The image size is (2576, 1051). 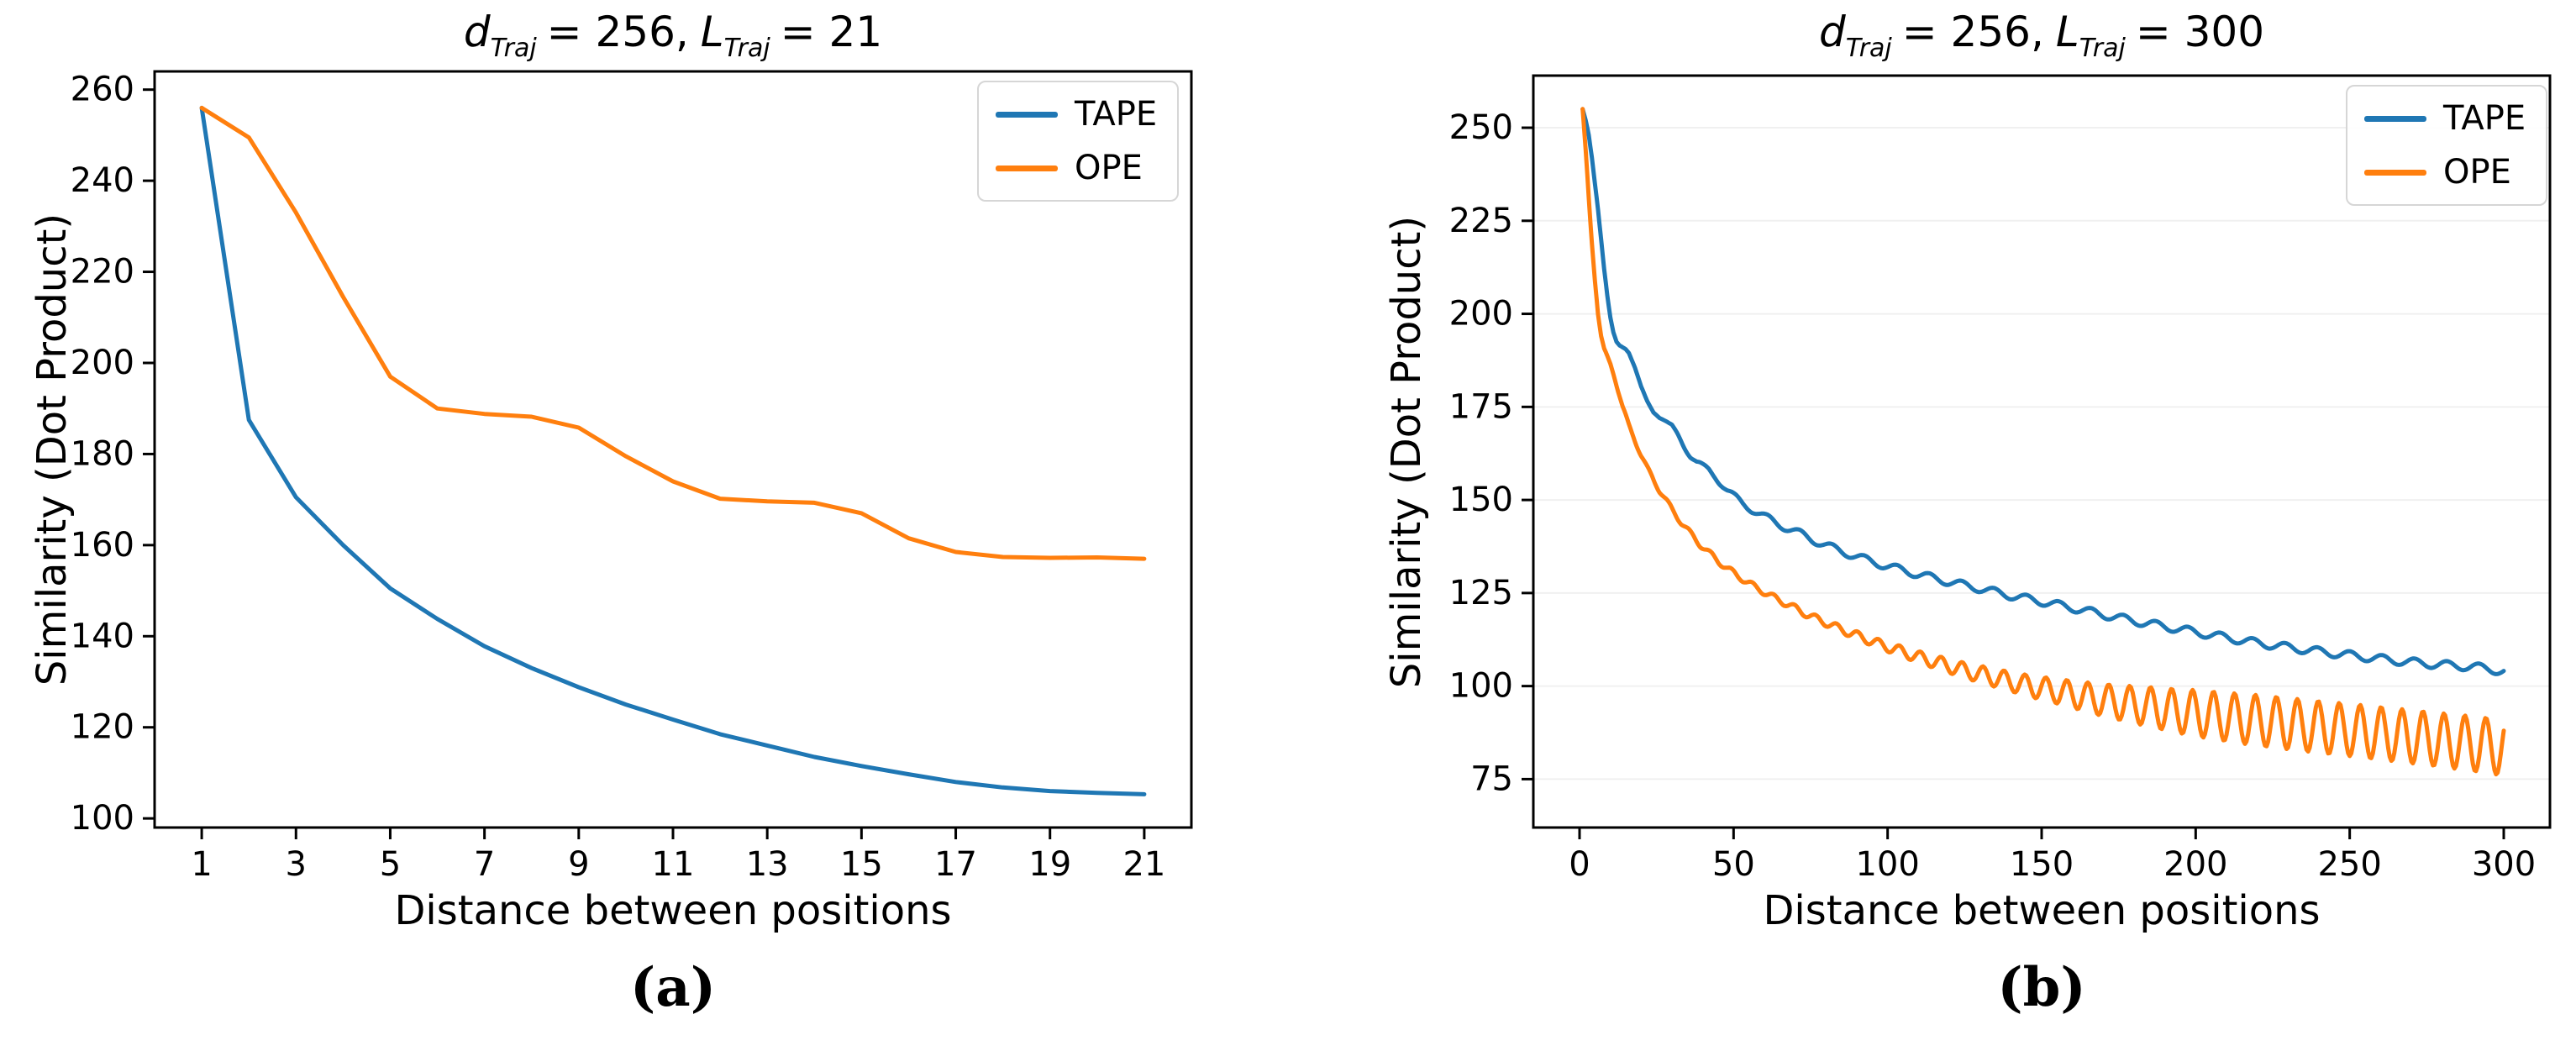 What do you see at coordinates (1481, 127) in the screenshot?
I see `y-tick-label: 250` at bounding box center [1481, 127].